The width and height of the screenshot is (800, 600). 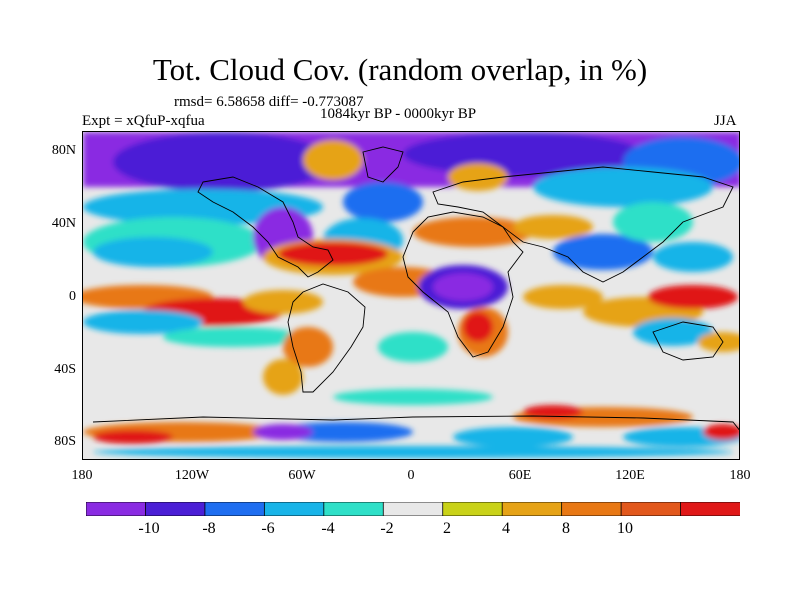 What do you see at coordinates (447, 528) in the screenshot?
I see `colorbar-label: 2` at bounding box center [447, 528].